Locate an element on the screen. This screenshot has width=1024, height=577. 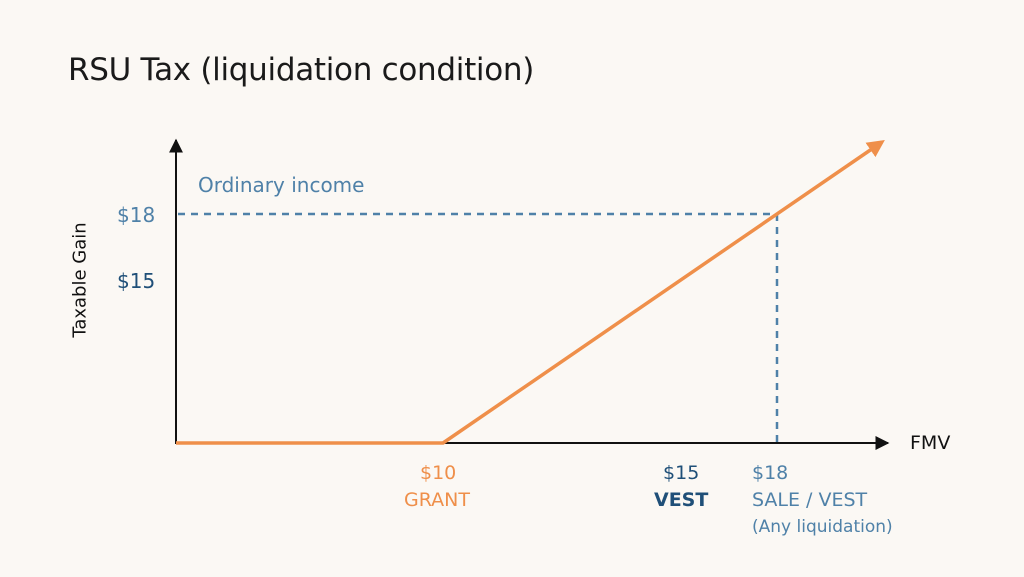
x-axis-label: FMV is located at coordinates (930, 443).